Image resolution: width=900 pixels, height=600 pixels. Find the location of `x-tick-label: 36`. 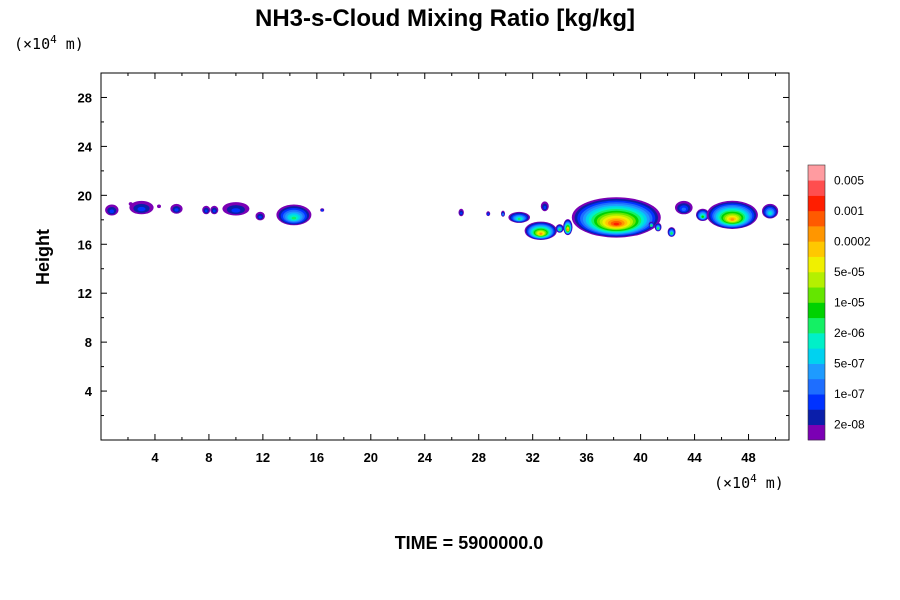

x-tick-label: 36 is located at coordinates (586, 457).